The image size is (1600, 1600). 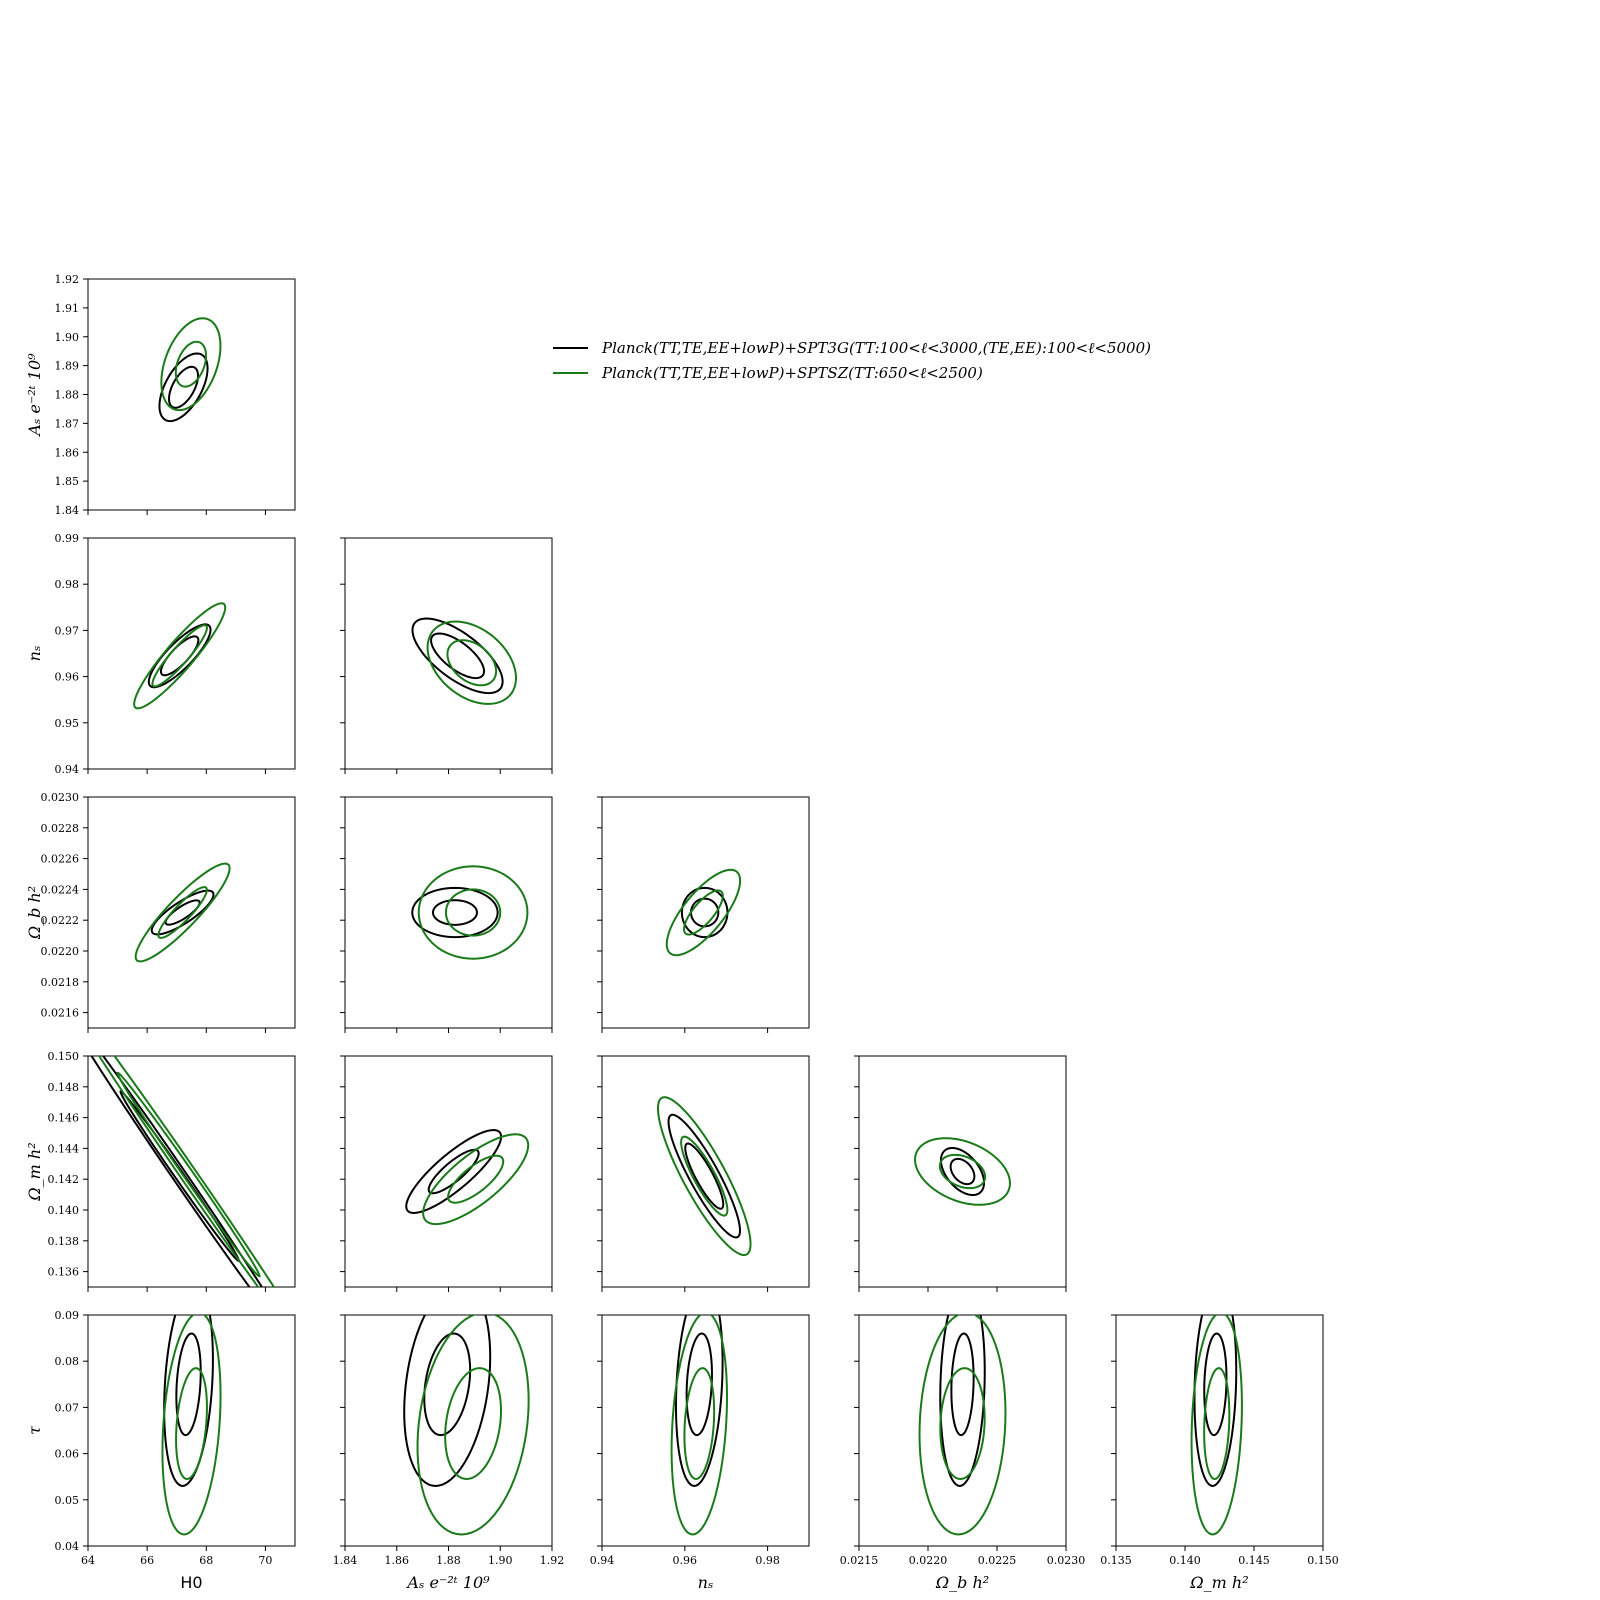 I want to click on y-tick-label: 0.0230, so click(x=60, y=797).